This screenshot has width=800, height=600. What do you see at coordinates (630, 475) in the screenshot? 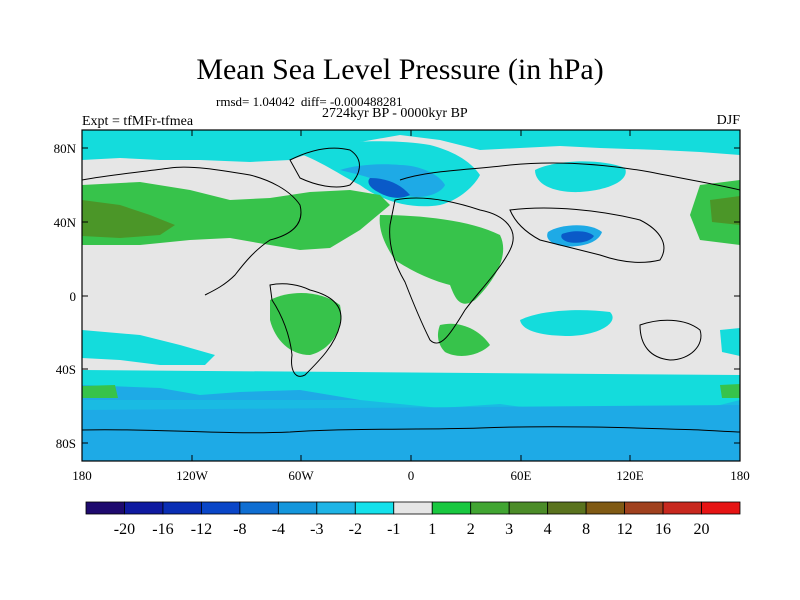
I see `x-tick-label: 120E` at bounding box center [630, 475].